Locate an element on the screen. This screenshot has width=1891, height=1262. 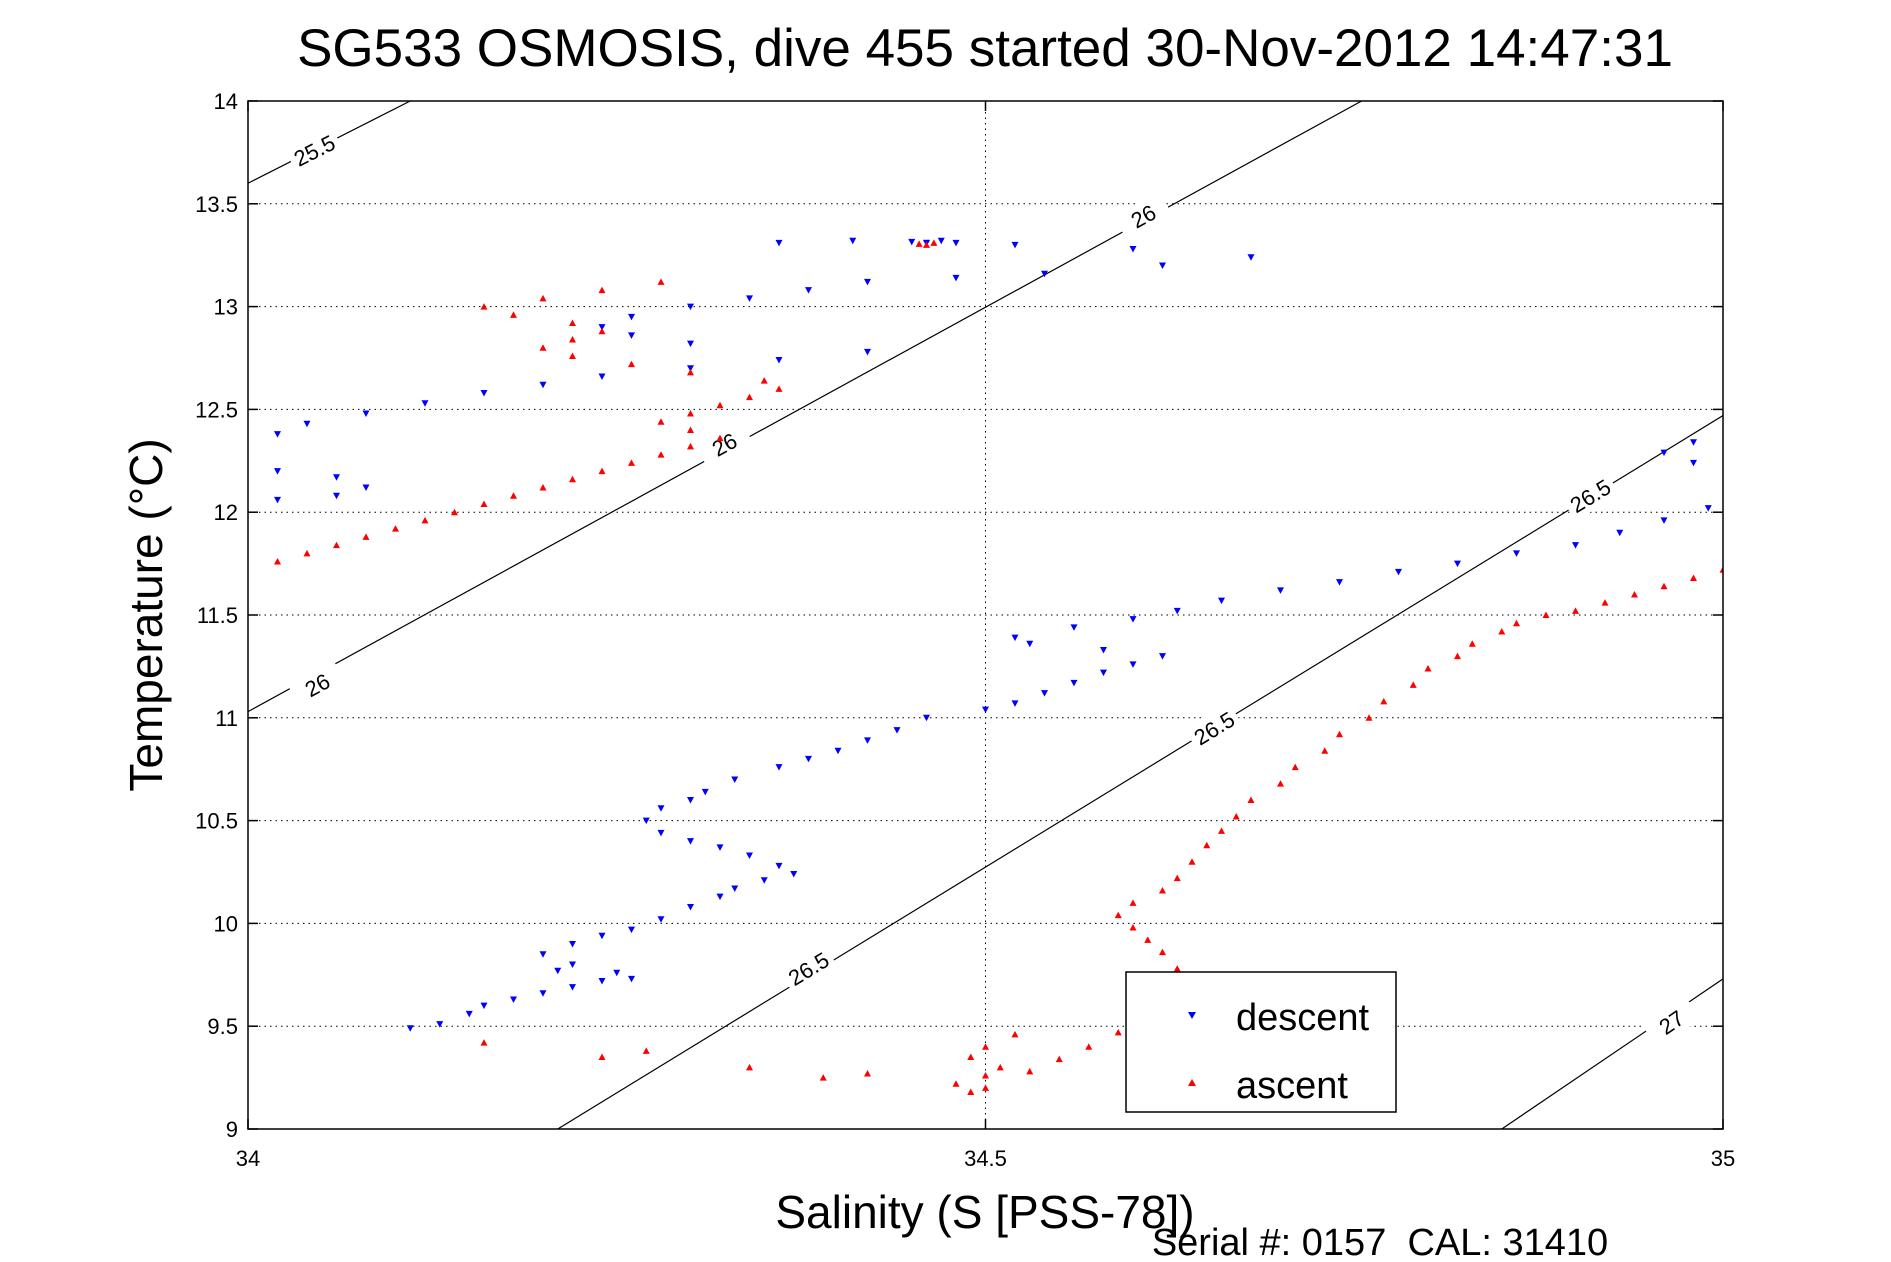
y-tick-label: 9.5 is located at coordinates (222, 1026).